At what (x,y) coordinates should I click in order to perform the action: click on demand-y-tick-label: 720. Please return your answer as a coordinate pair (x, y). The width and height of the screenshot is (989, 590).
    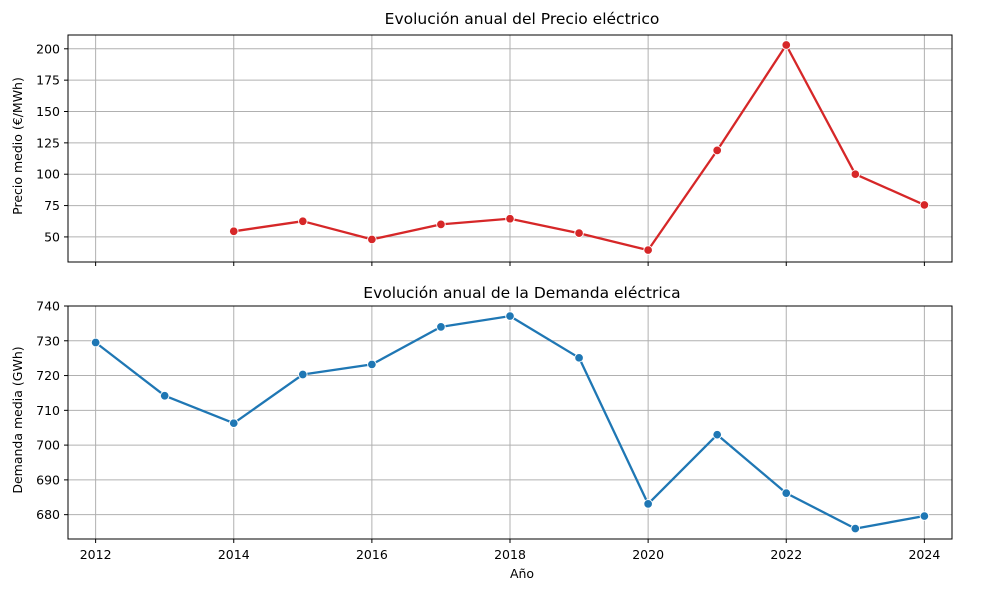
    Looking at the image, I should click on (48, 375).